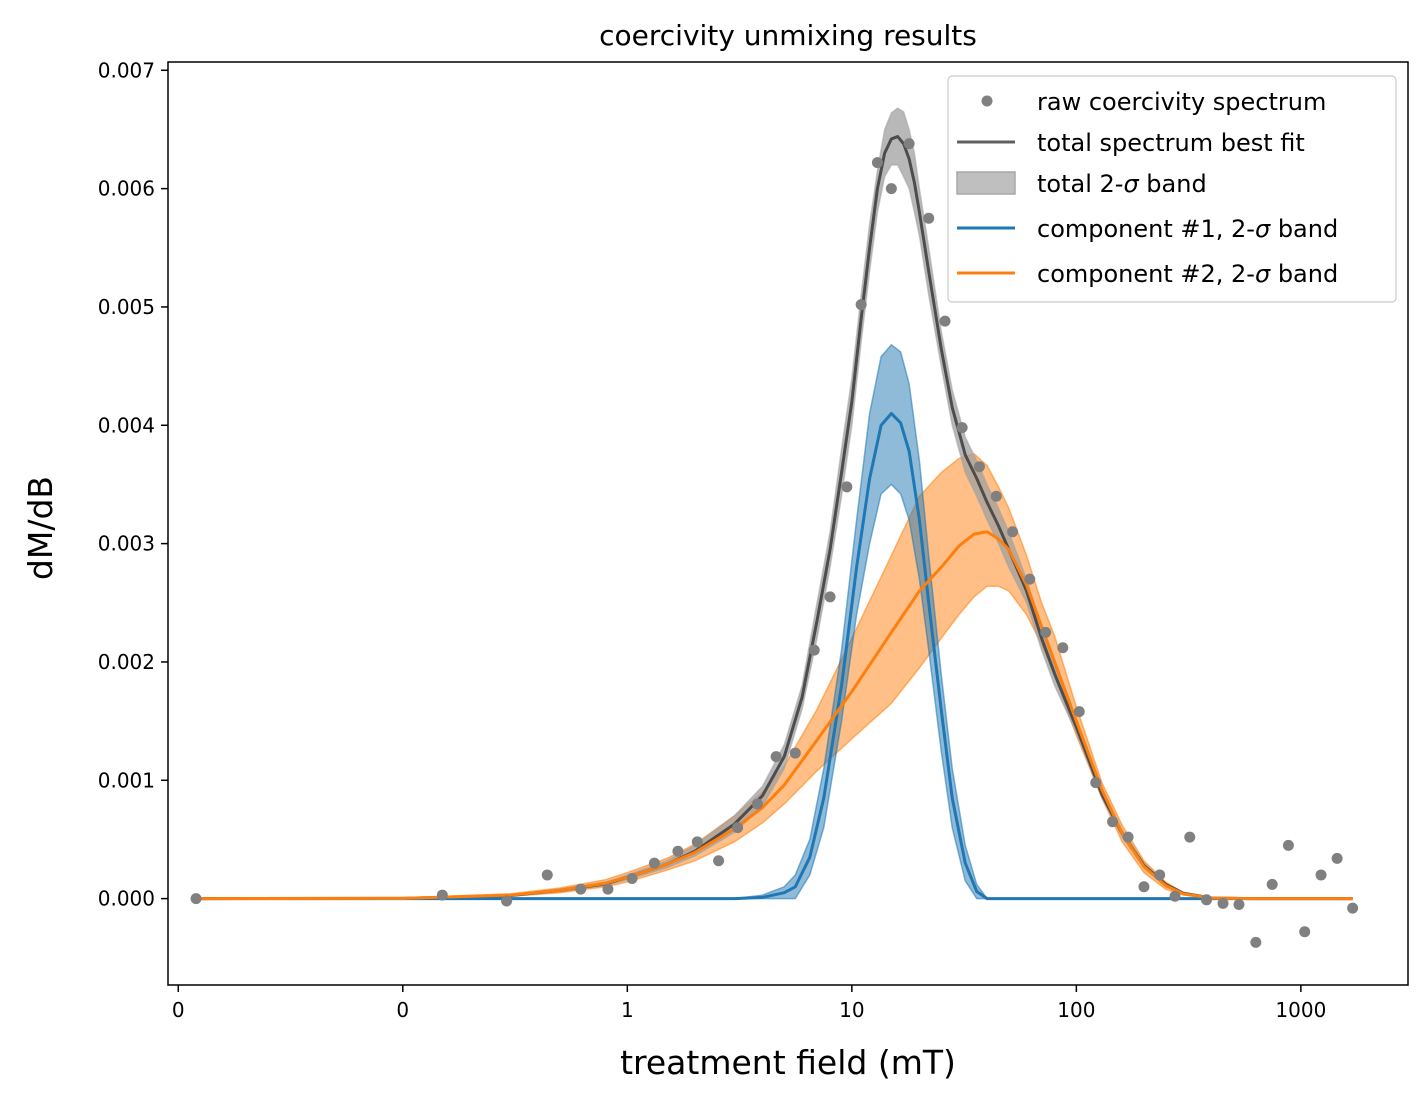 The image size is (1428, 1103). I want to click on x-axis-title: treatment field (mT), so click(788, 1062).